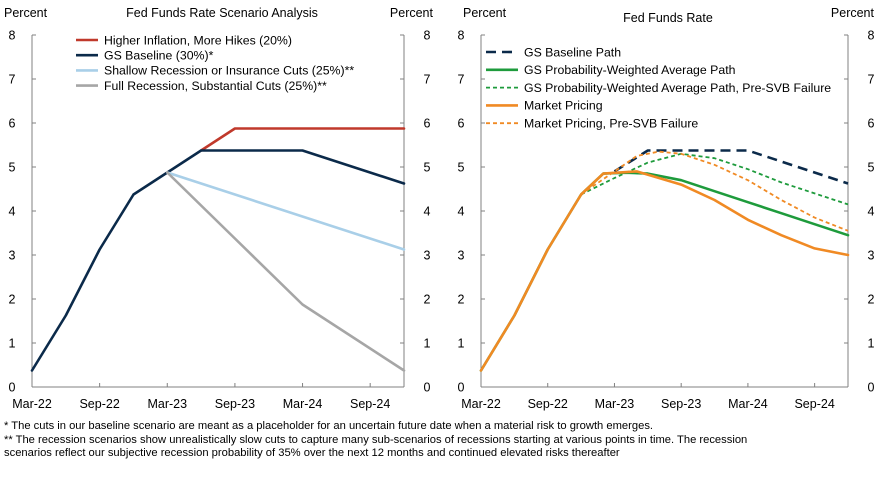 The height and width of the screenshot is (478, 889). What do you see at coordinates (12, 124) in the screenshot?
I see `chart1-ytick-label-left: 6` at bounding box center [12, 124].